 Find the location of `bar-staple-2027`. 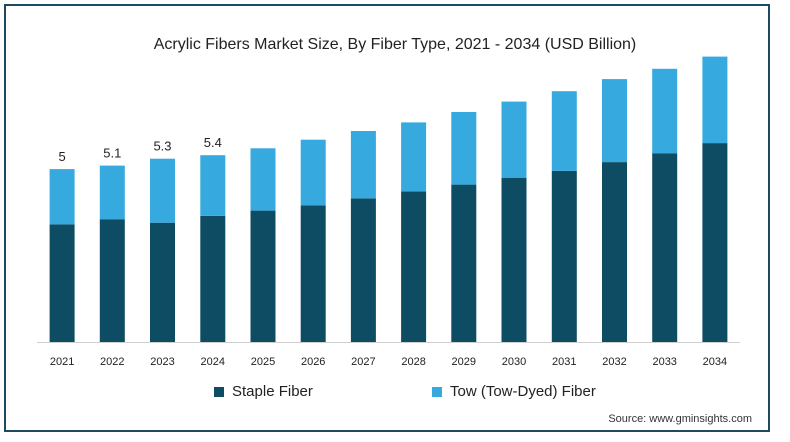

bar-staple-2027 is located at coordinates (363, 270).